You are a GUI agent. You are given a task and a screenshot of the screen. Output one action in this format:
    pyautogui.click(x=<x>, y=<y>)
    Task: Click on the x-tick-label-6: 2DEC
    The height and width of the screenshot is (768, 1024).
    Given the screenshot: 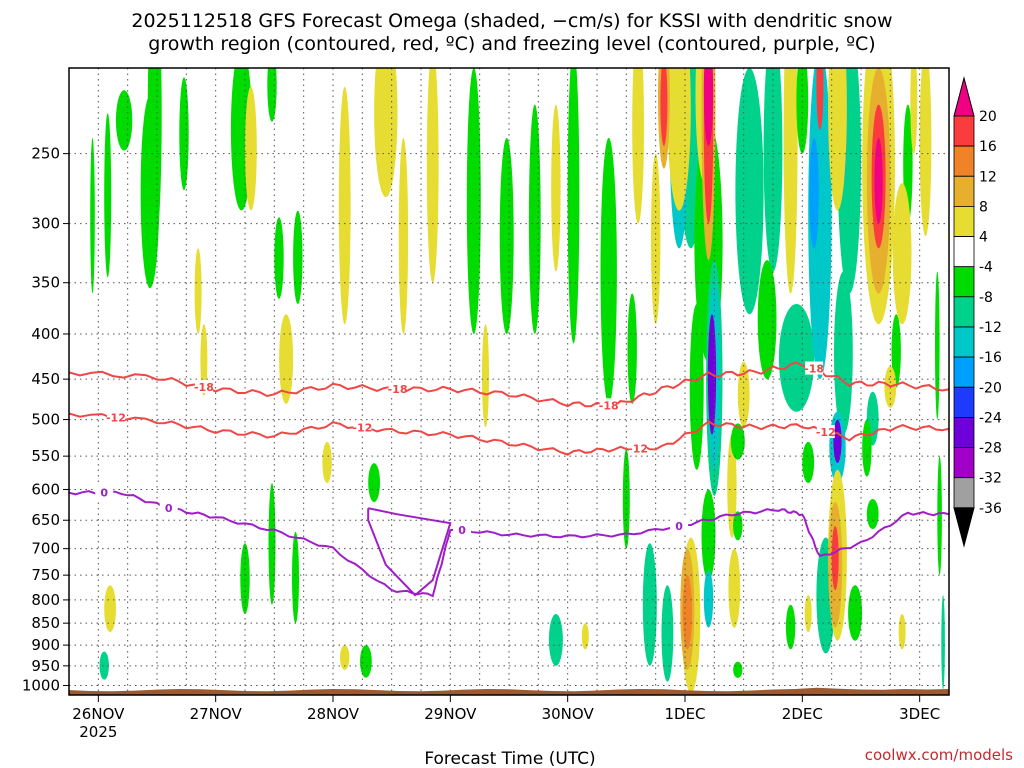 What is the action you would take?
    pyautogui.click(x=802, y=714)
    